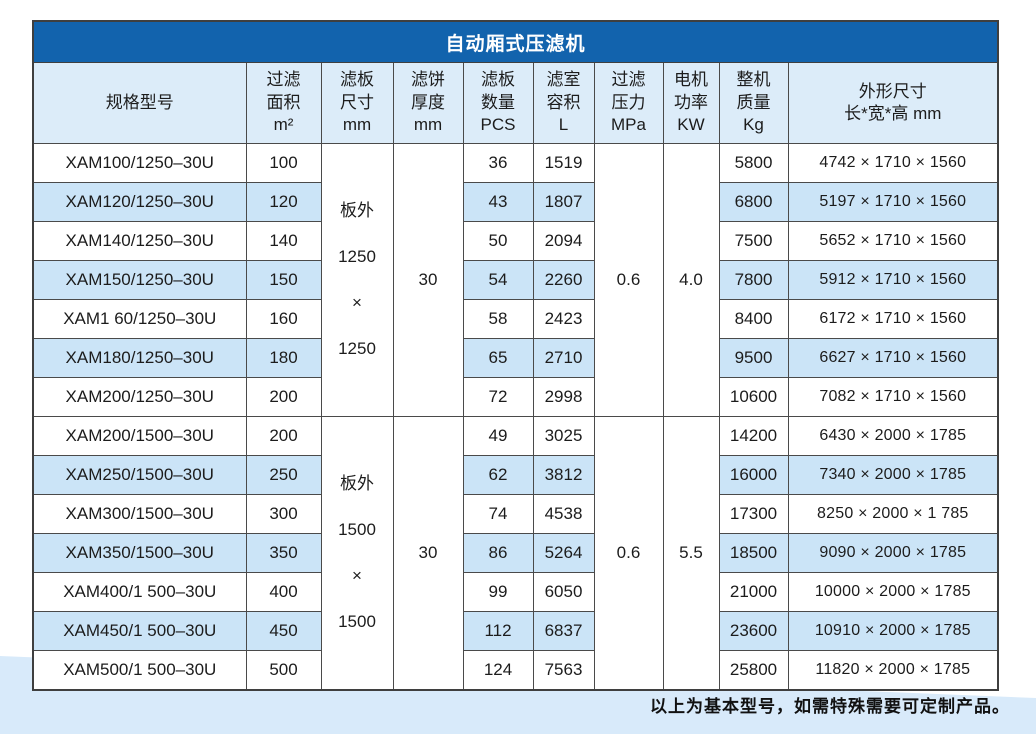 The width and height of the screenshot is (1036, 734). I want to click on dimensions-cell: 4742 × 1710 × 1560, so click(893, 163).